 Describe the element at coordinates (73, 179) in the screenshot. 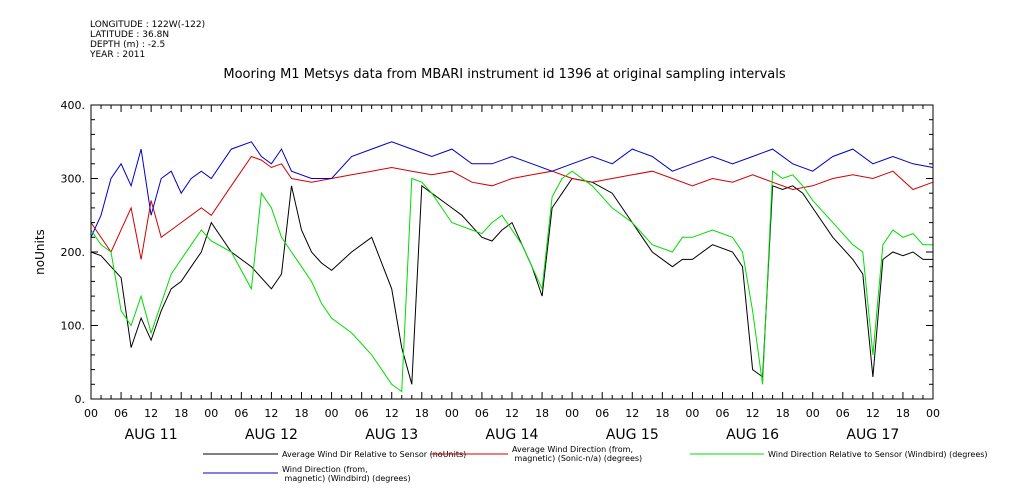

I see `y-tick-label: 300.` at that location.